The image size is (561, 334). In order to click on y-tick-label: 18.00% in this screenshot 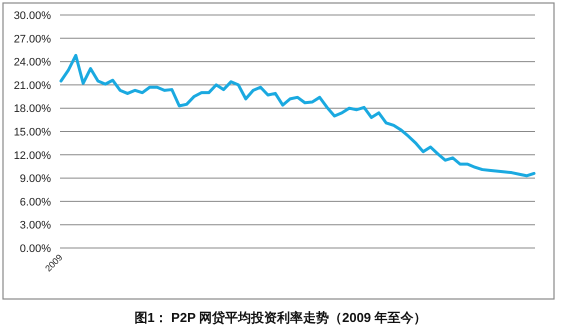, I will do `click(33, 109)`.